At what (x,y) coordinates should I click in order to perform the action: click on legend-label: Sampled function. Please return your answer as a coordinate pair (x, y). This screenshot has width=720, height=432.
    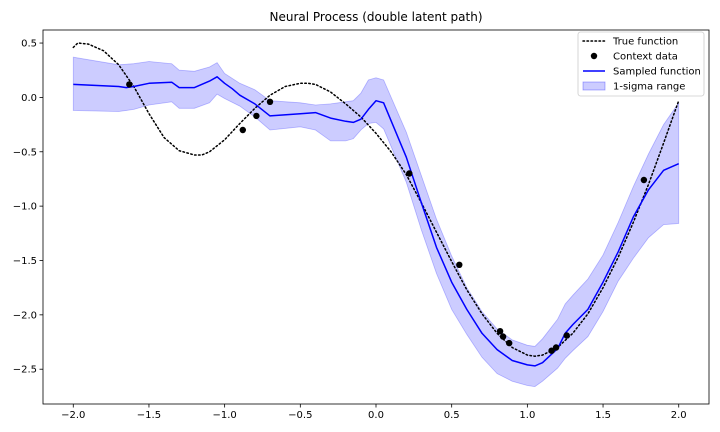
    Looking at the image, I should click on (657, 72).